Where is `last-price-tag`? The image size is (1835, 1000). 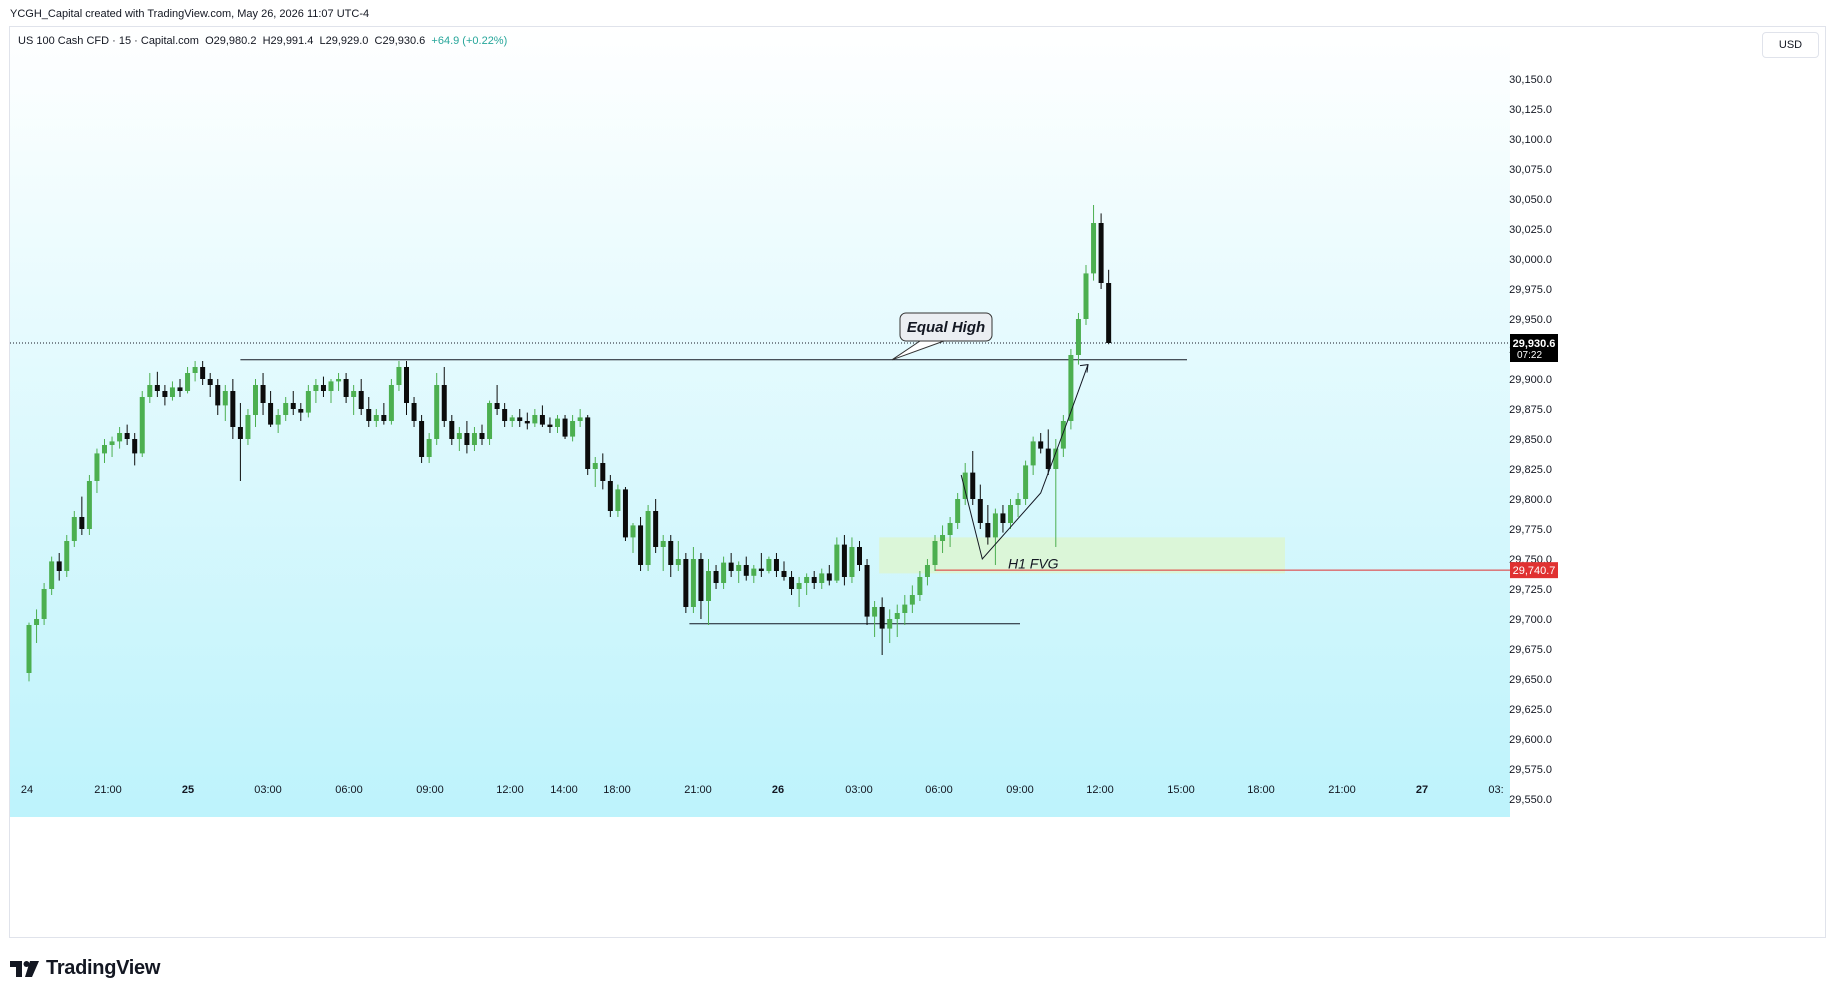 last-price-tag is located at coordinates (1534, 348).